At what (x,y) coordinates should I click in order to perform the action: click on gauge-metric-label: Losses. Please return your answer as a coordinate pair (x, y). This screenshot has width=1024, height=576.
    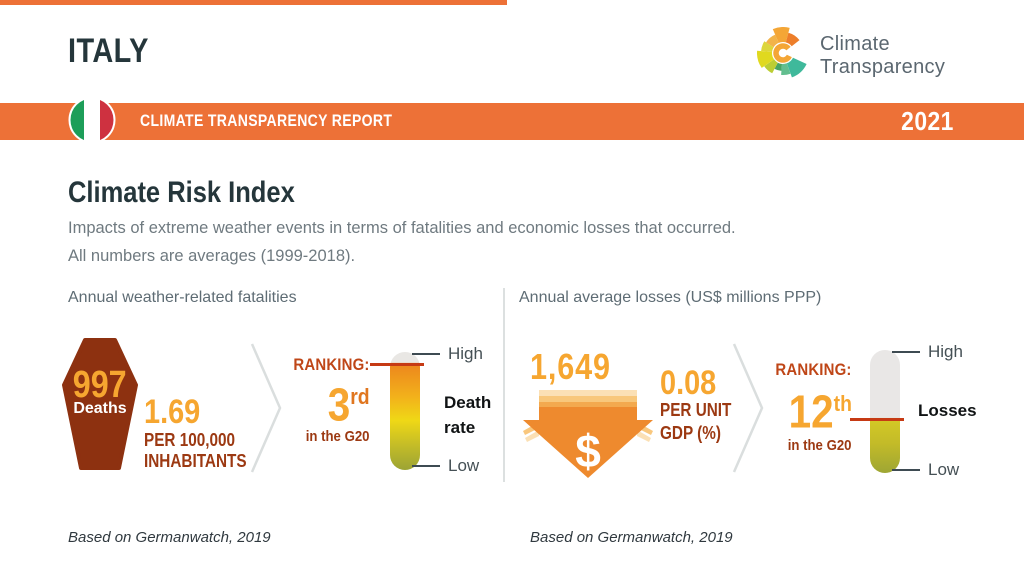
    Looking at the image, I should click on (947, 410).